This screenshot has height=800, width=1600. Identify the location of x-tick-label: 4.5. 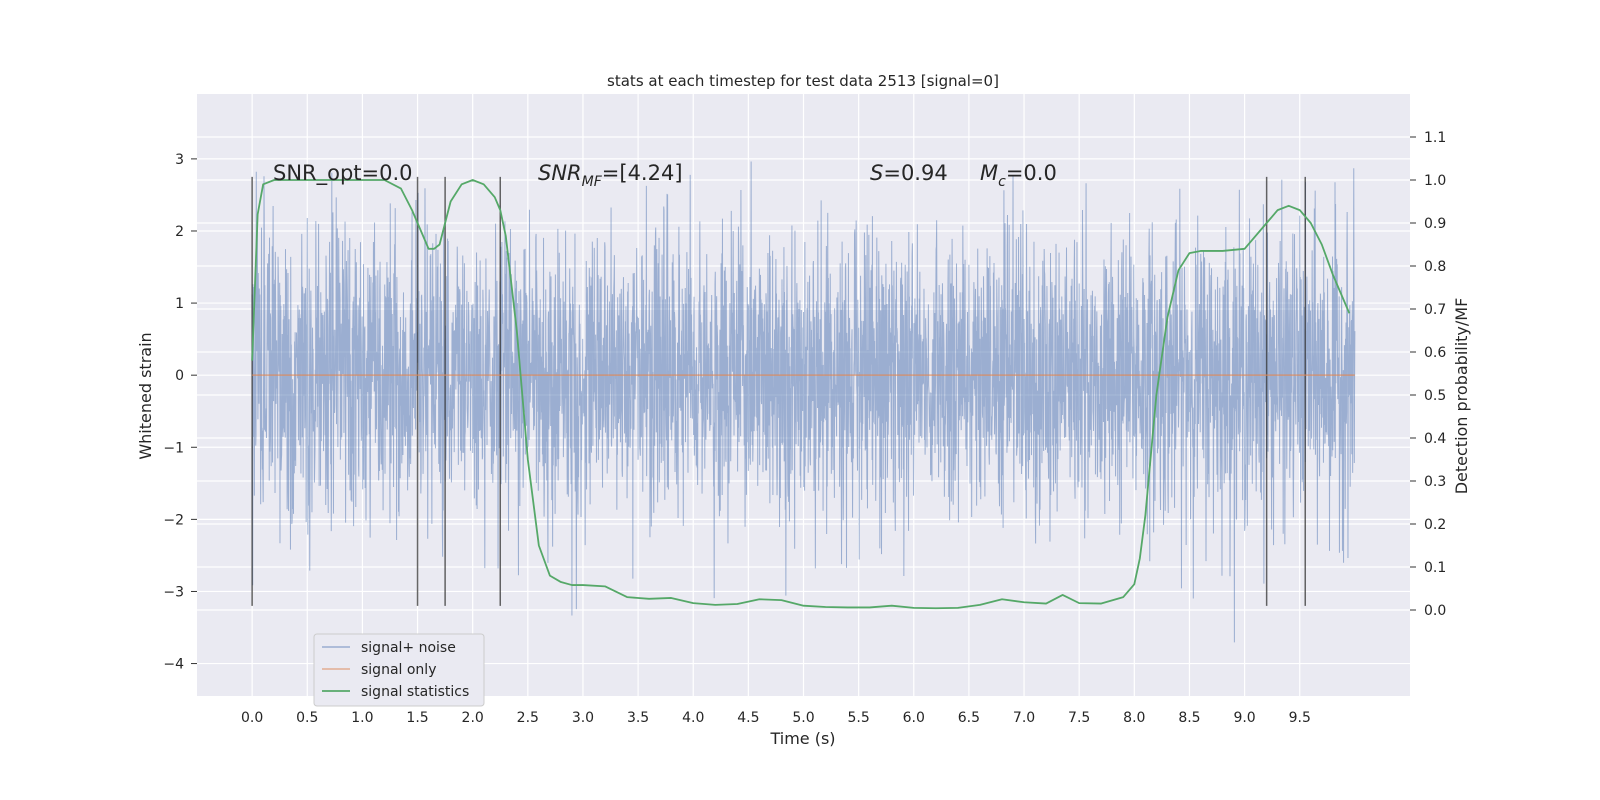
(748, 718).